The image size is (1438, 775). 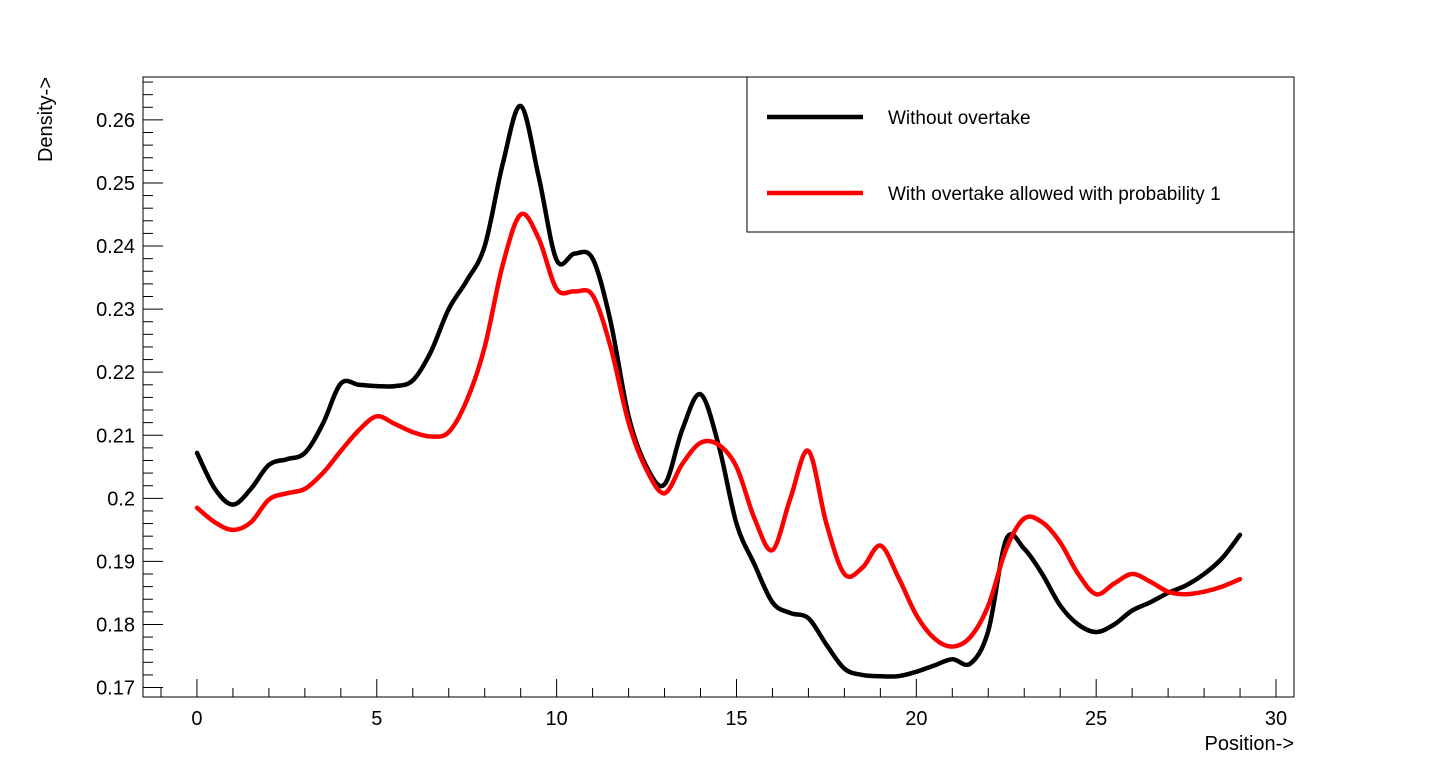 What do you see at coordinates (557, 719) in the screenshot?
I see `x-tick-label: 10` at bounding box center [557, 719].